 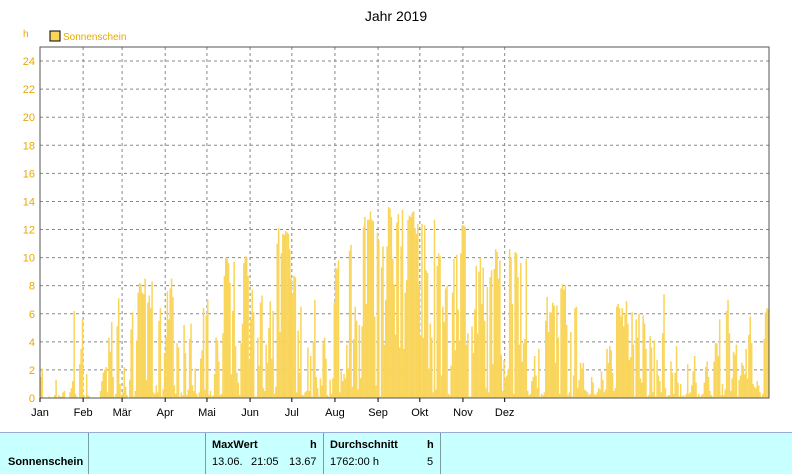 I want to click on avg-unit: h, so click(x=430, y=445).